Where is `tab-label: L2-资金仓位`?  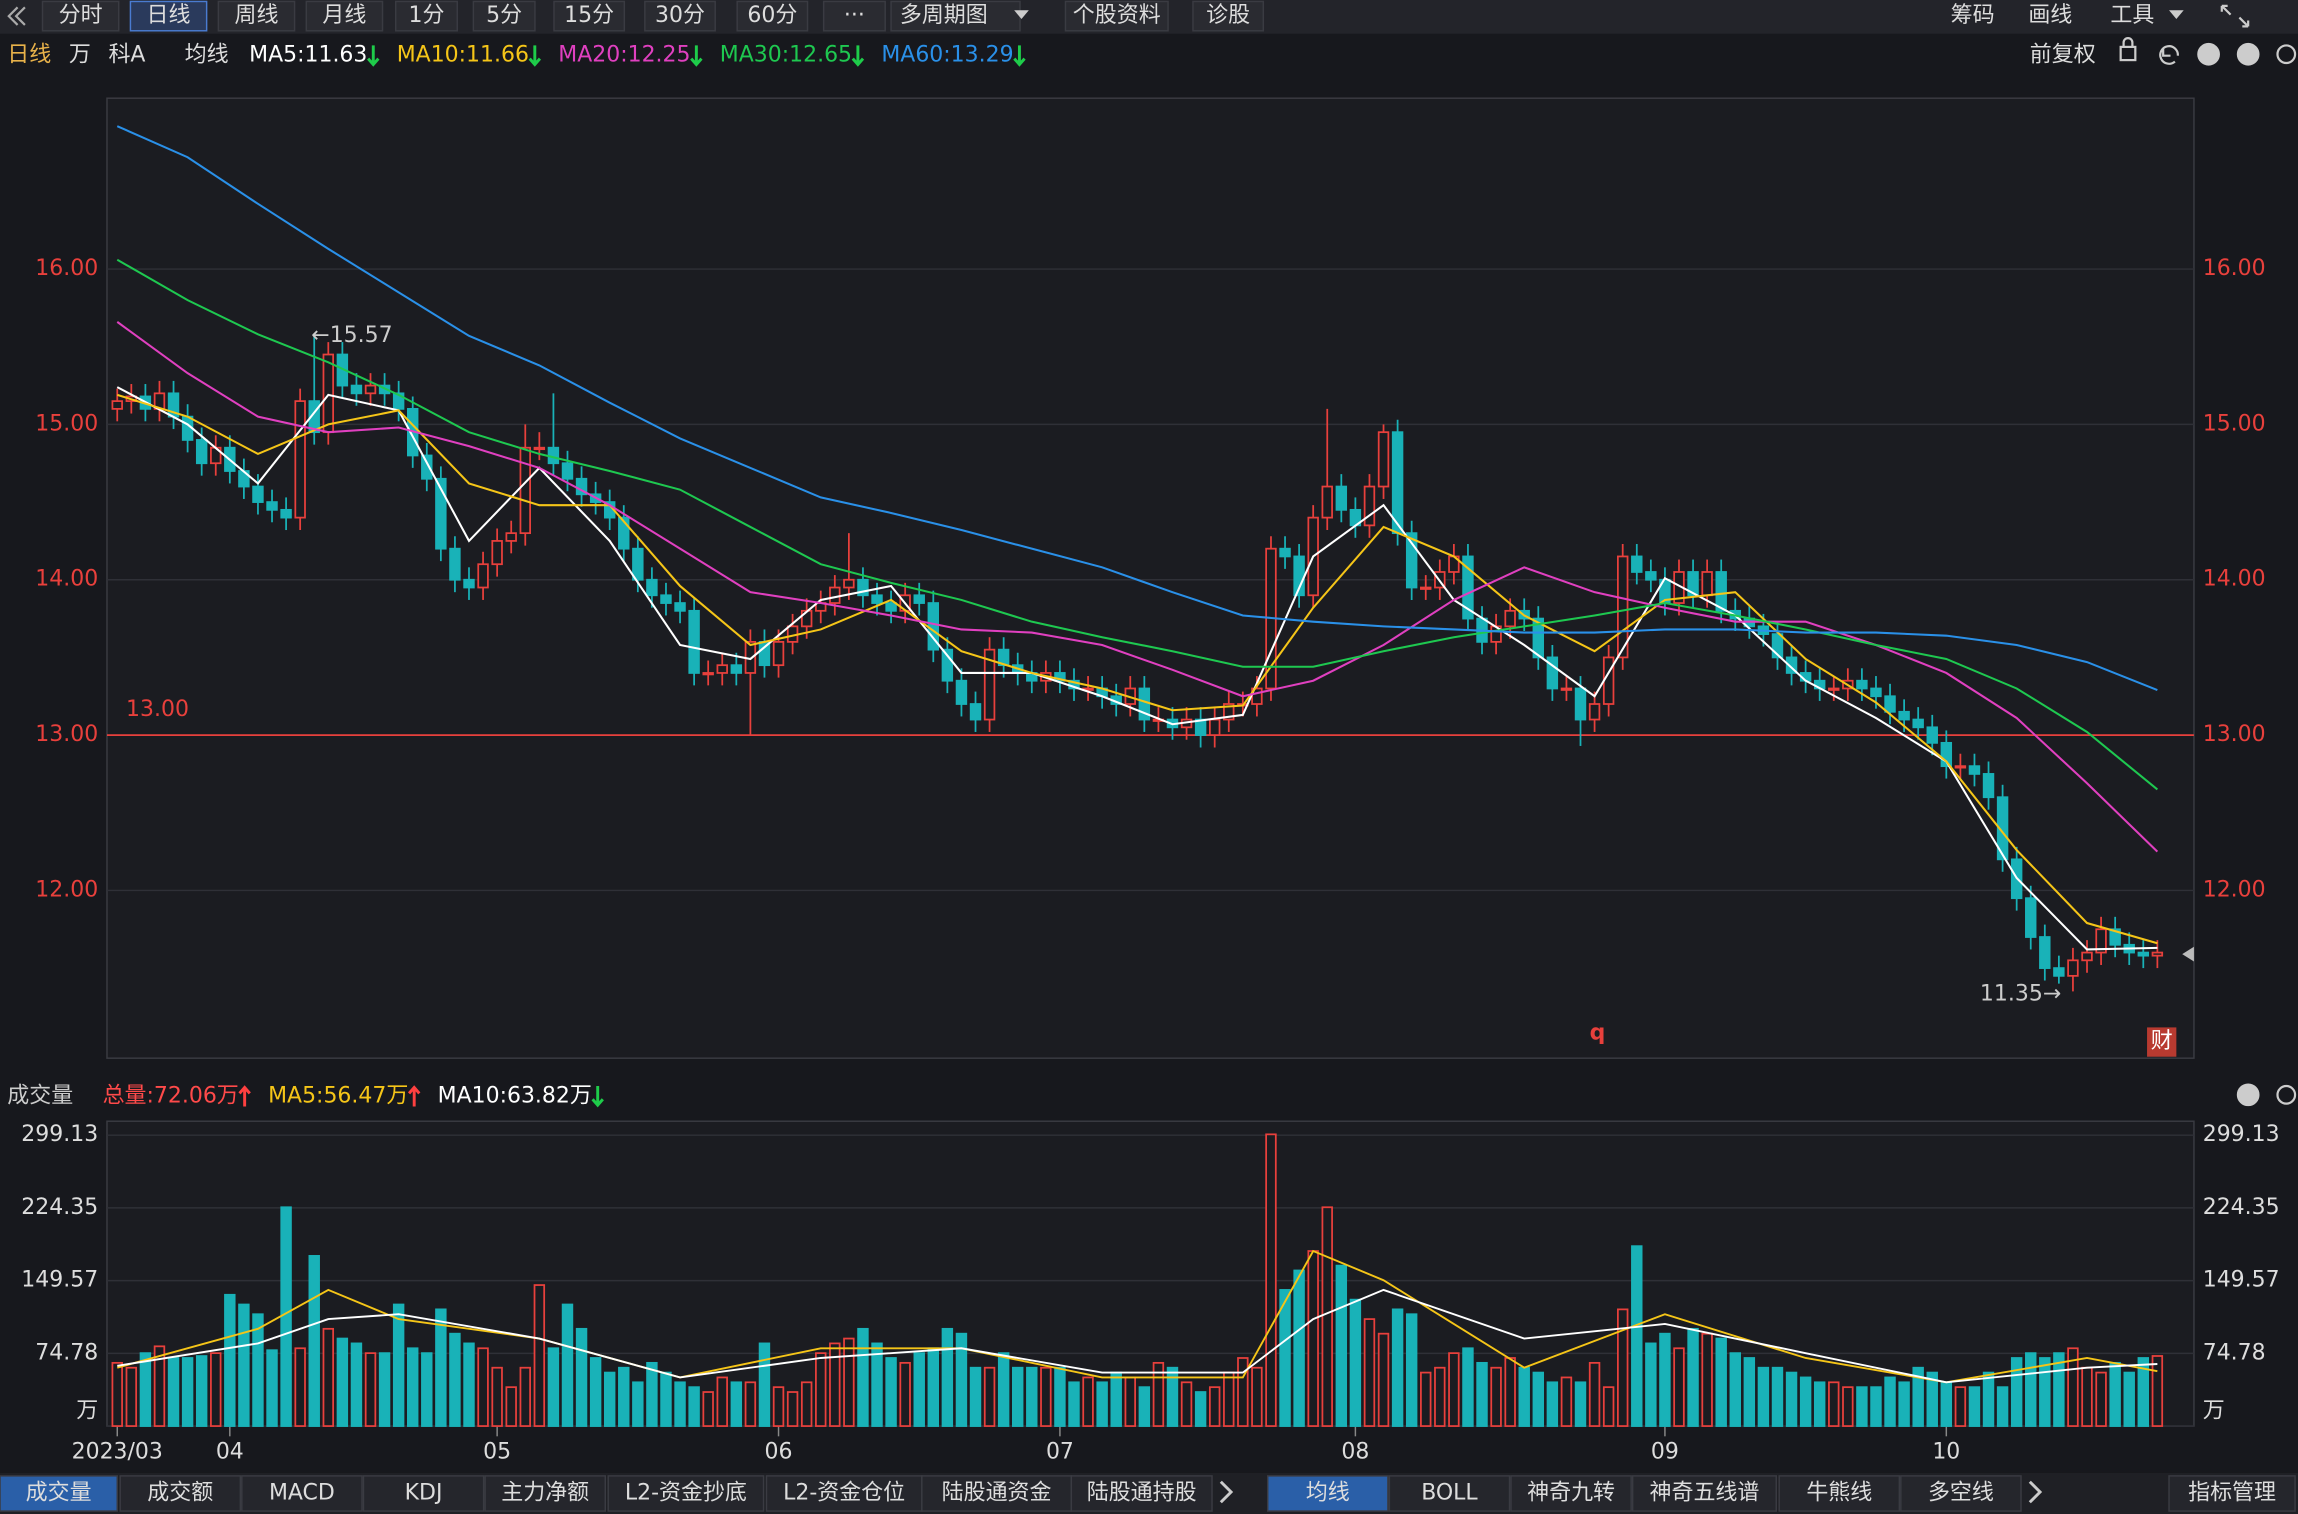
tab-label: L2-资金仓位 is located at coordinates (844, 1492).